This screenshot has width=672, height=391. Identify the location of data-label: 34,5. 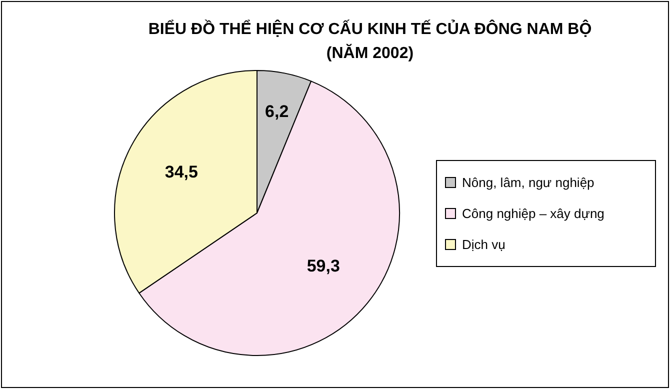
(181, 172).